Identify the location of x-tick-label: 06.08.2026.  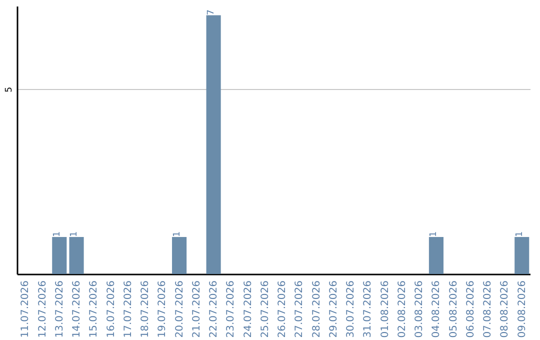
(470, 309).